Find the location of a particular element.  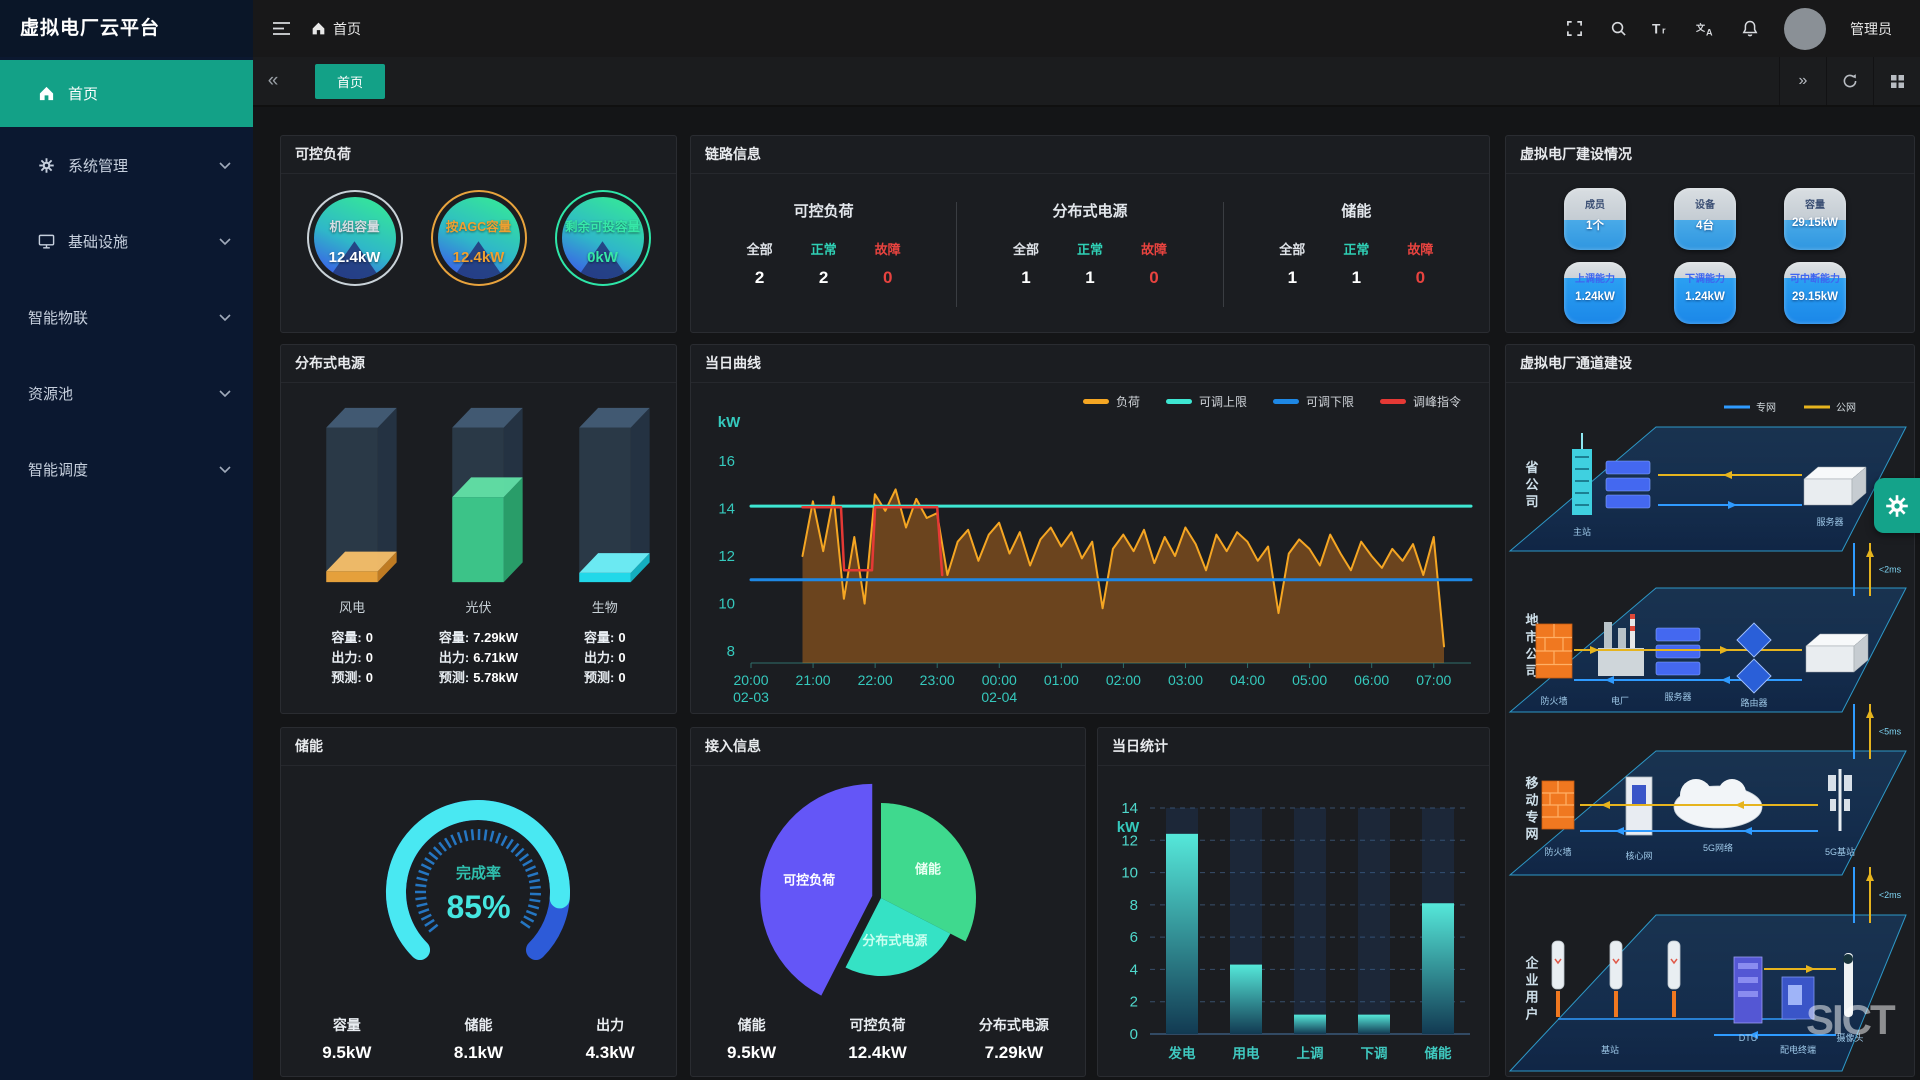

sidebar-item-smart-dispatch: 智能调度 is located at coordinates (126, 469).